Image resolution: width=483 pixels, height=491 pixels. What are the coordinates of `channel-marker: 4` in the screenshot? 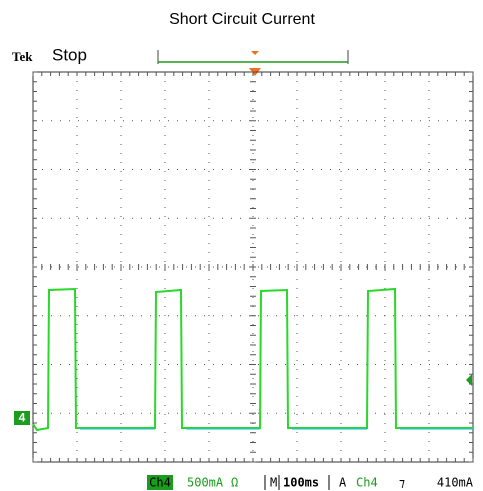 It's located at (22, 418).